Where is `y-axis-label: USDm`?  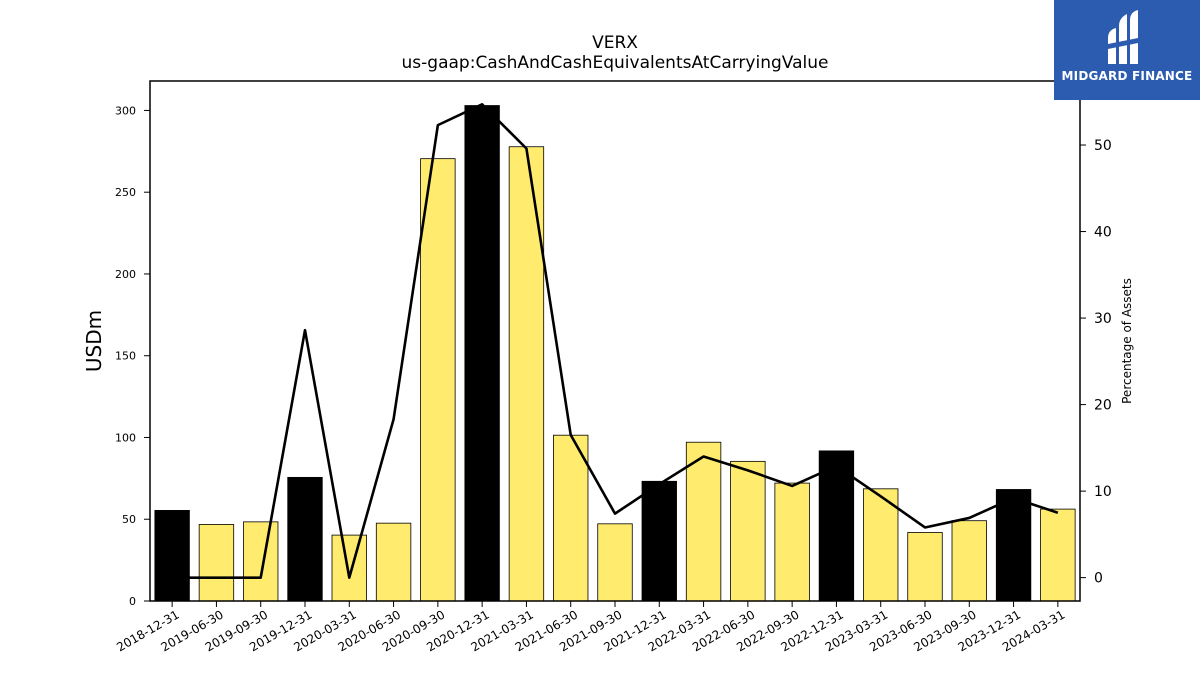
y-axis-label: USDm is located at coordinates (94, 341).